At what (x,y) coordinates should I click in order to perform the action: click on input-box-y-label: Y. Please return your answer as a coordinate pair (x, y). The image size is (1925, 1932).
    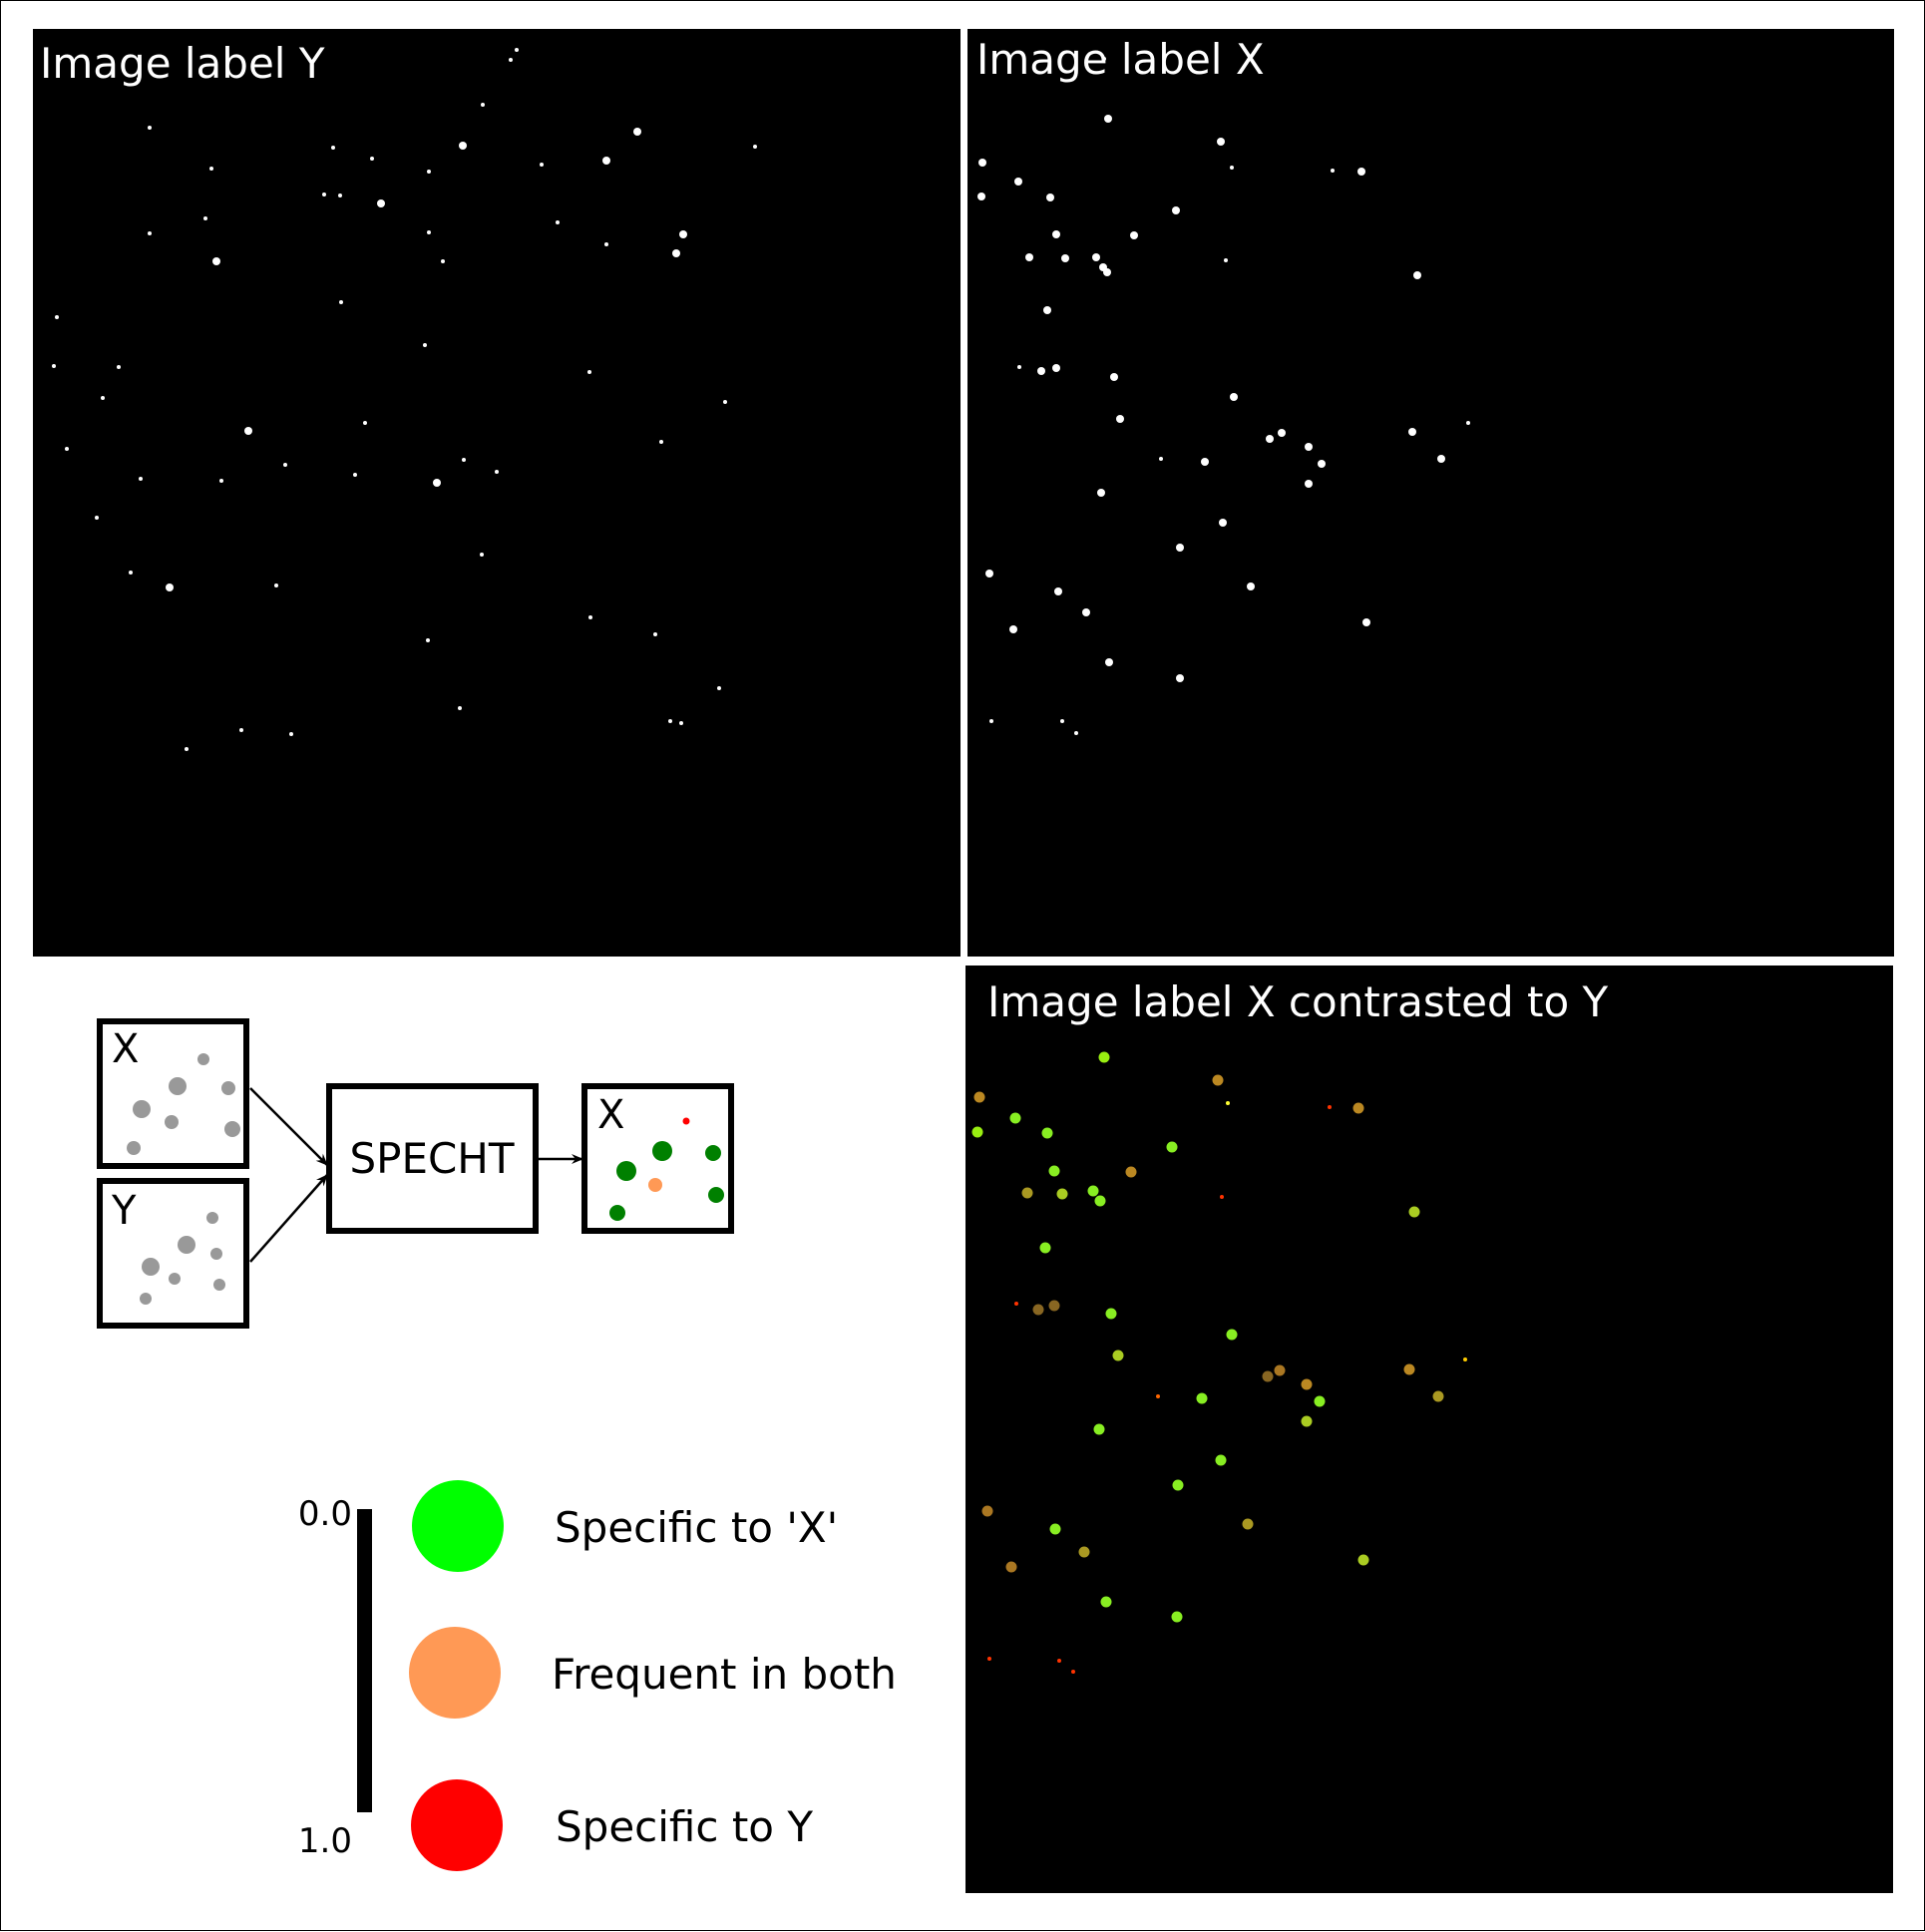
    Looking at the image, I should click on (124, 1211).